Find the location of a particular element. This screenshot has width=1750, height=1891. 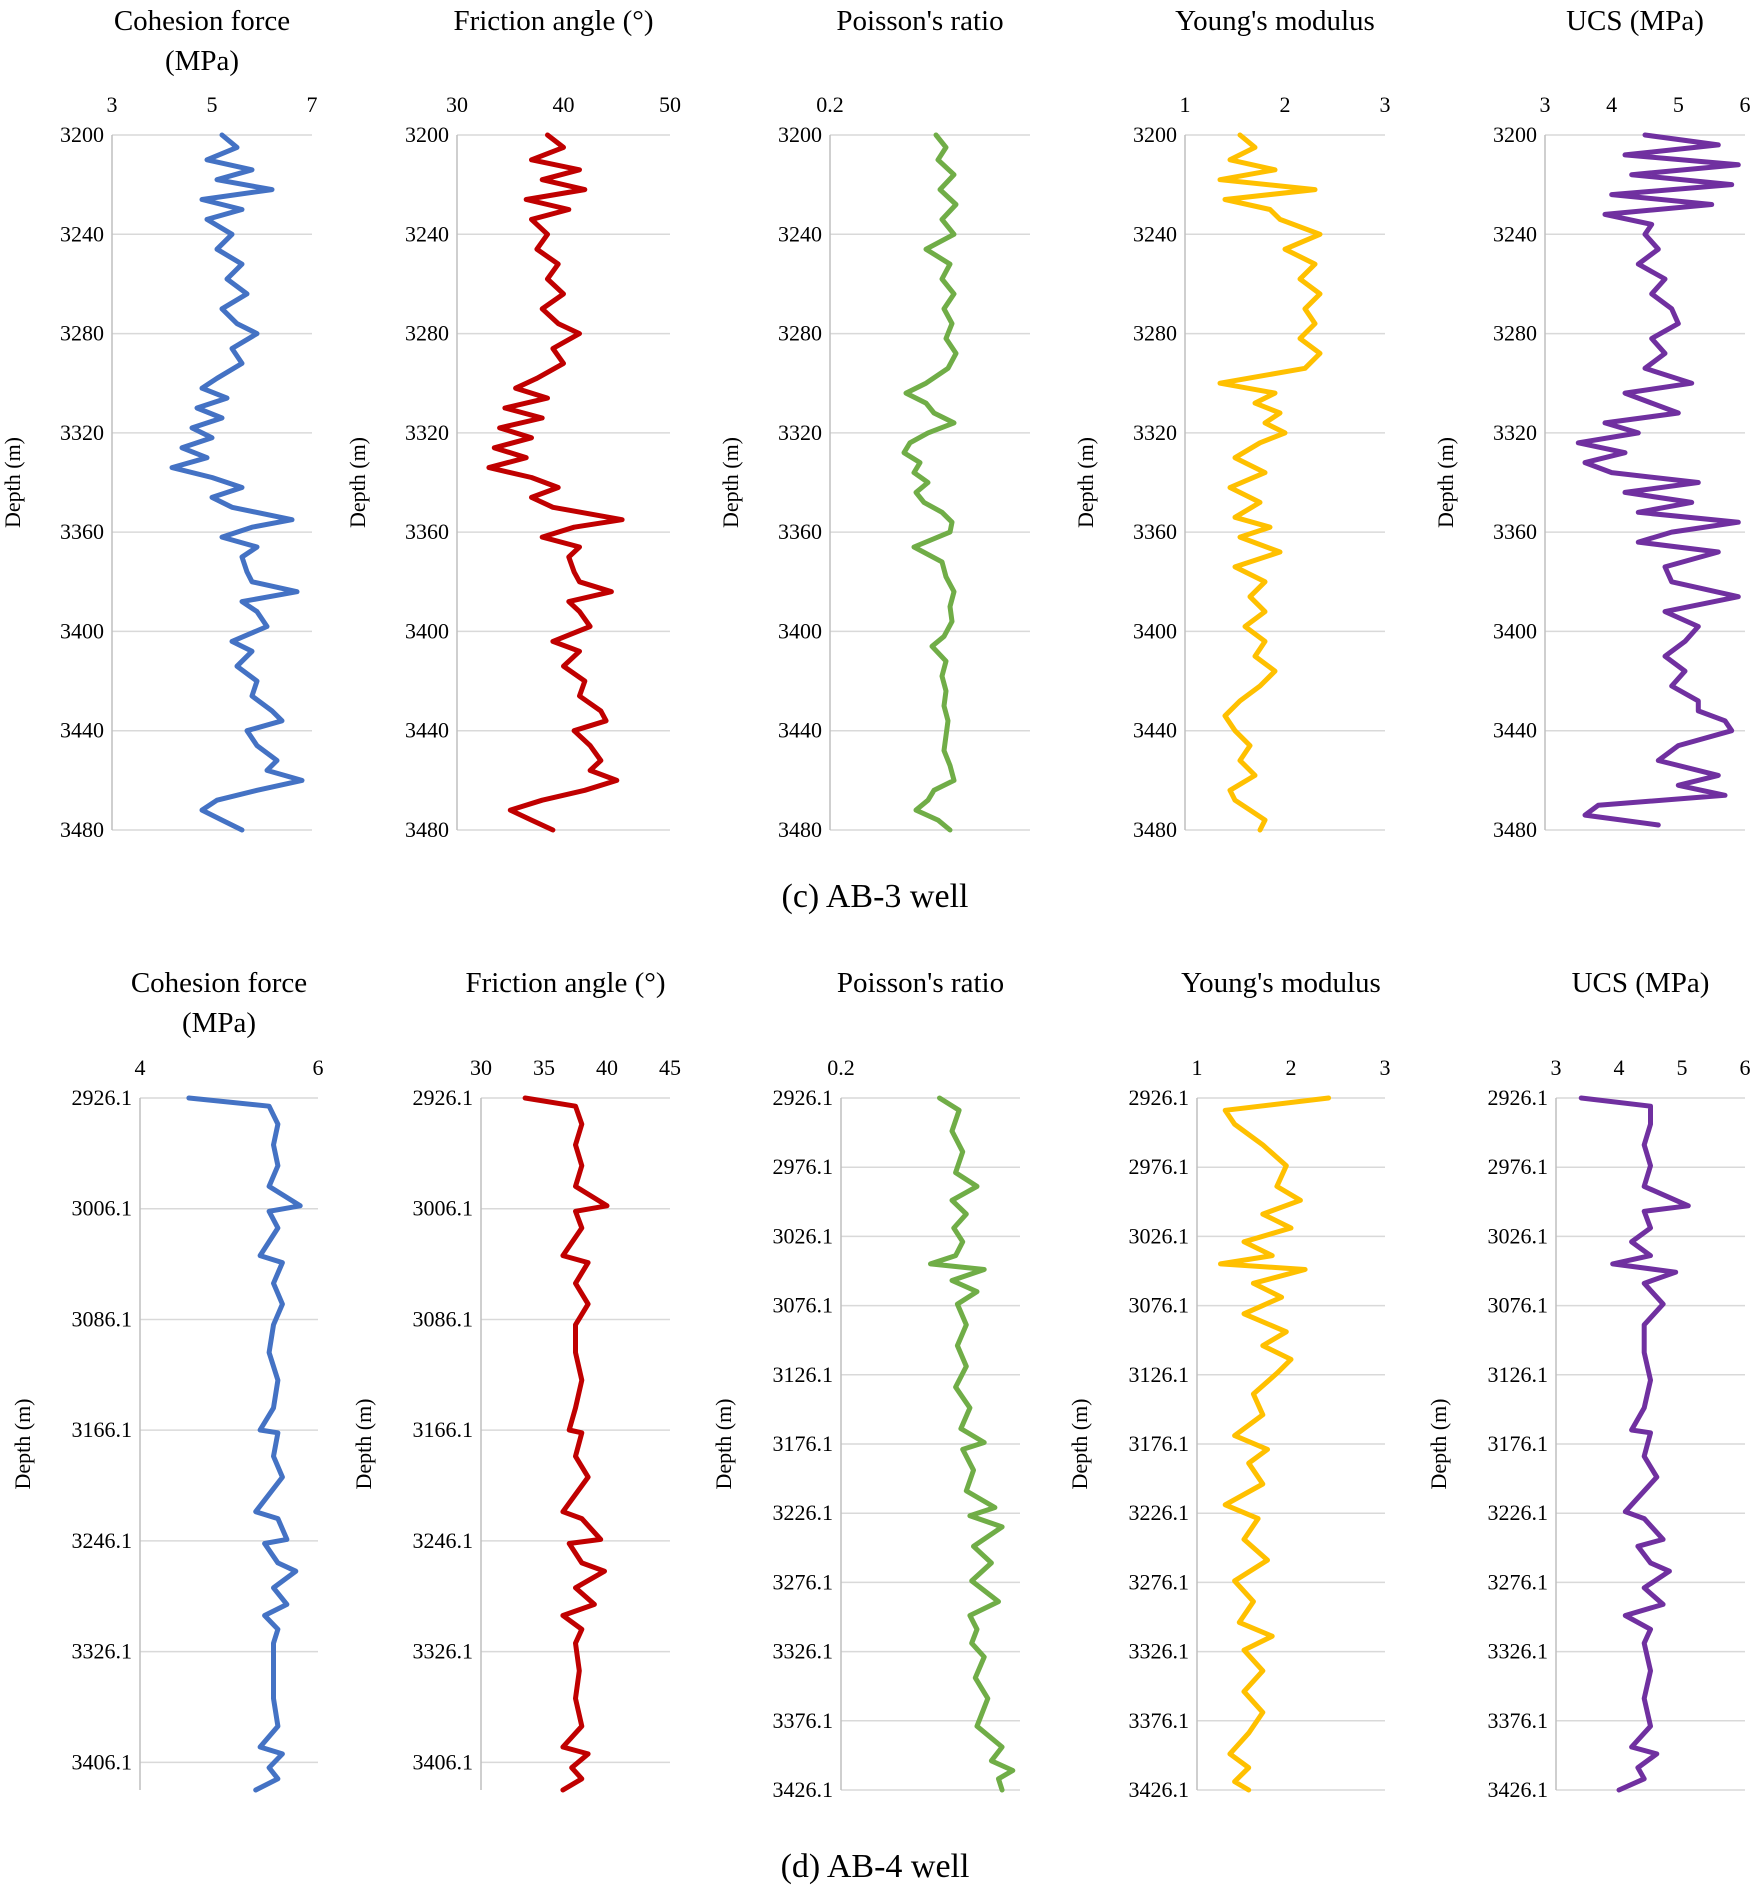

caption-ab3-well: (c) AB-3 well is located at coordinates (875, 896).